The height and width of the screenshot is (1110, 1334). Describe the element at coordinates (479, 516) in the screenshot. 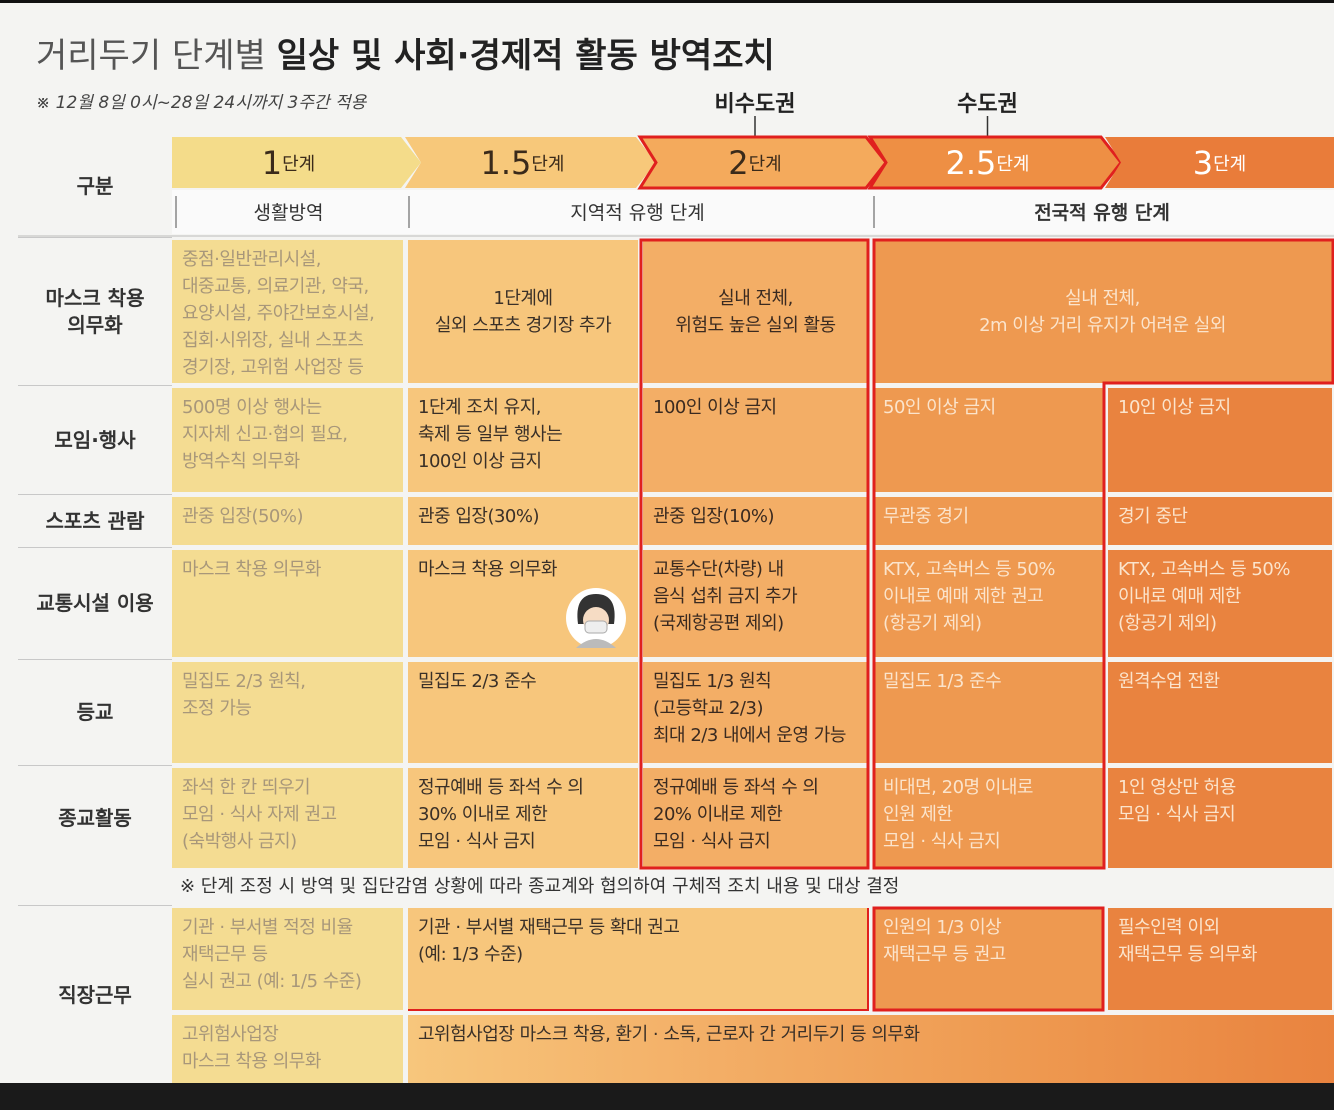

I see `cell-text: 관중 입장(30%)` at that location.